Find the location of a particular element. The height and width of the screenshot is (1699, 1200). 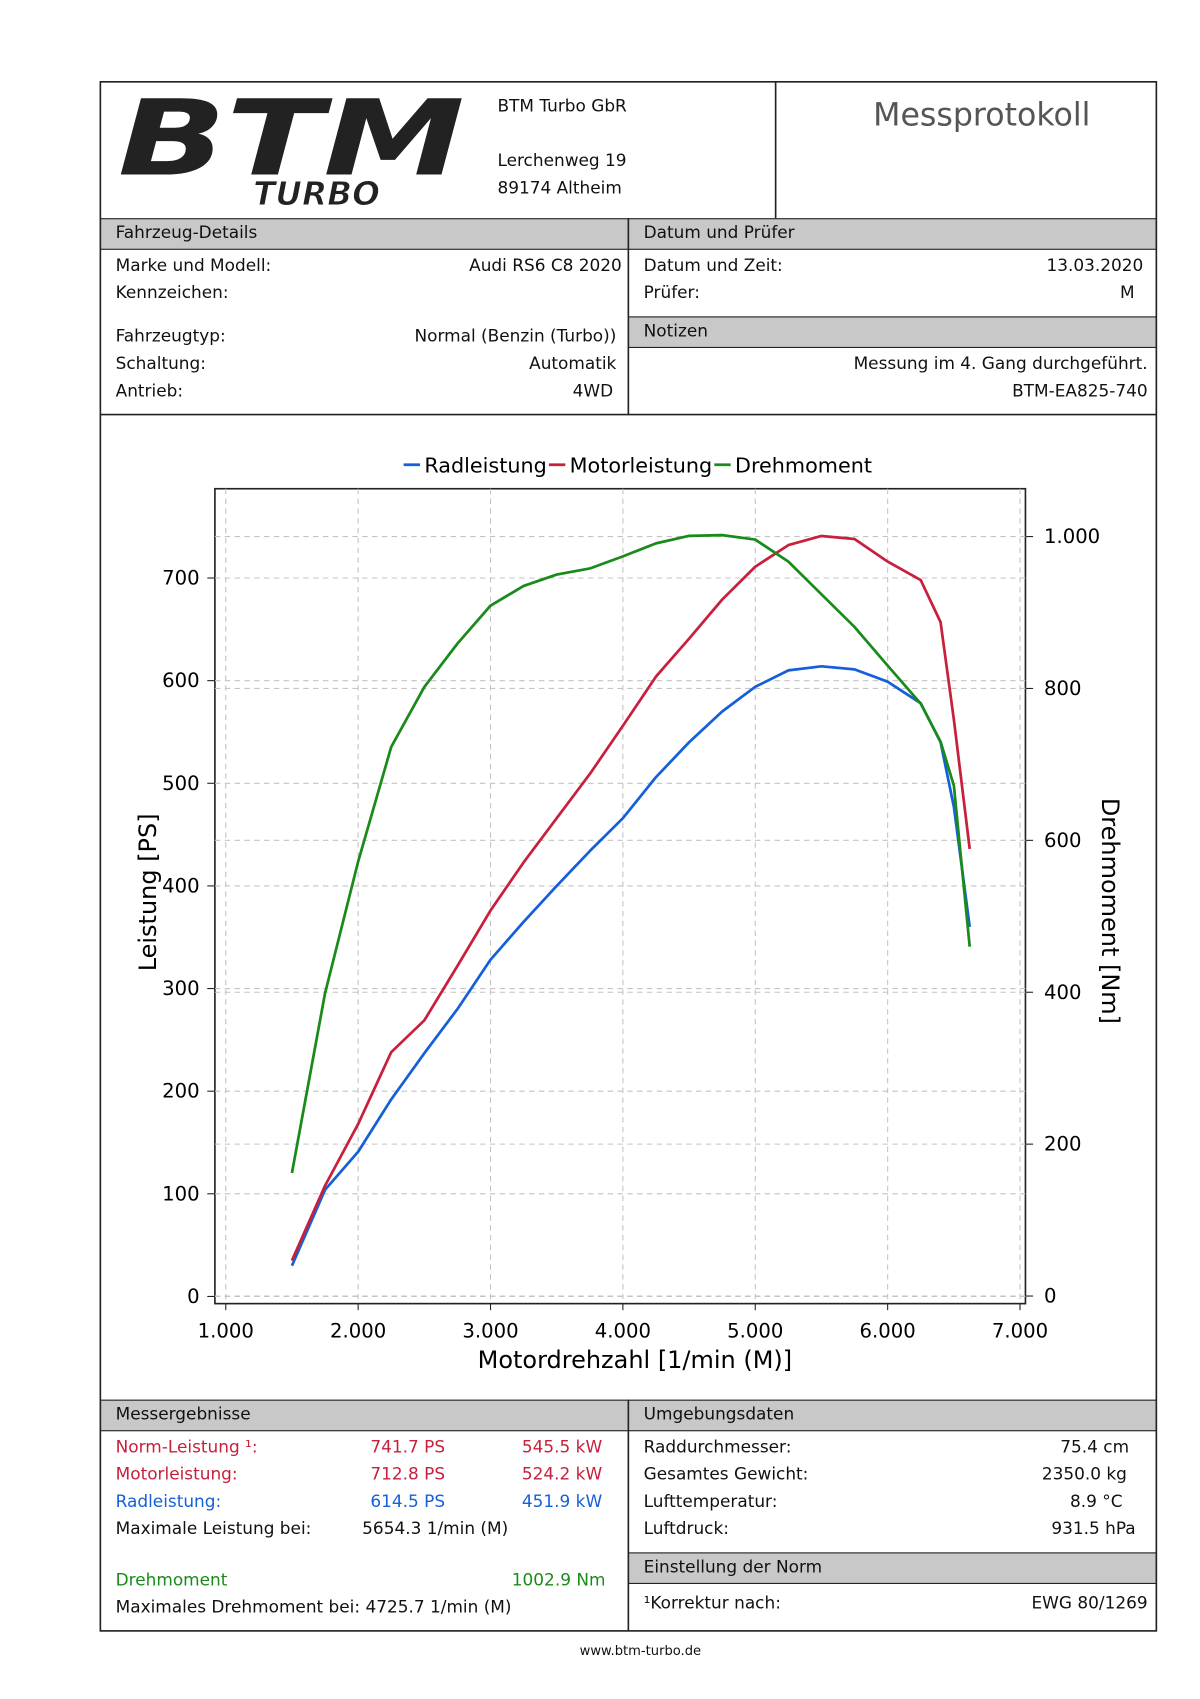

section-heading: Einstellung der Norm is located at coordinates (733, 1566).